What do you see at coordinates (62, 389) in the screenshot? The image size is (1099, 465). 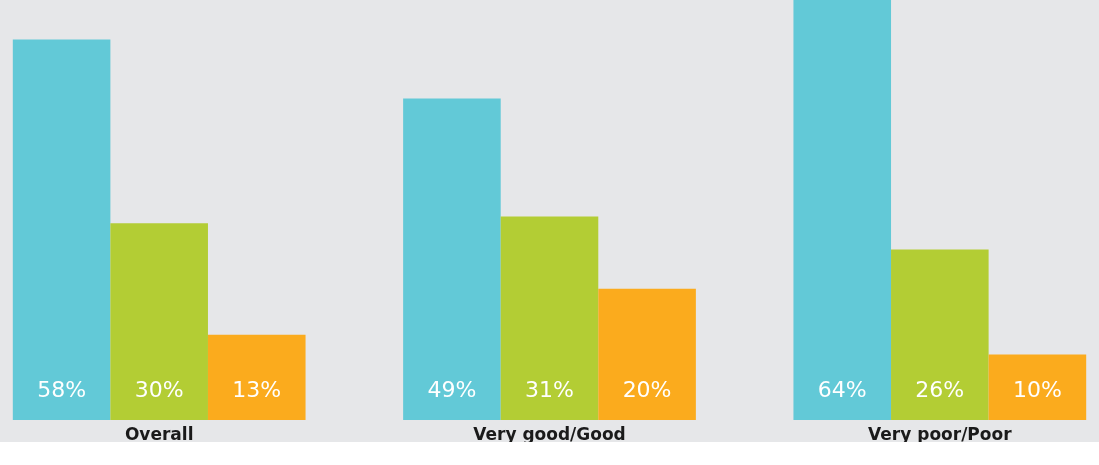 I see `data-label: 58%` at bounding box center [62, 389].